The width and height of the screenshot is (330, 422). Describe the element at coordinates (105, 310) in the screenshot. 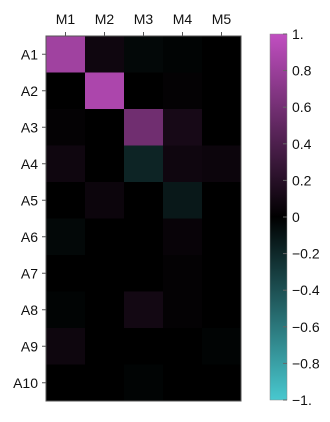

I see `heatmap-cell-a8-m2` at that location.